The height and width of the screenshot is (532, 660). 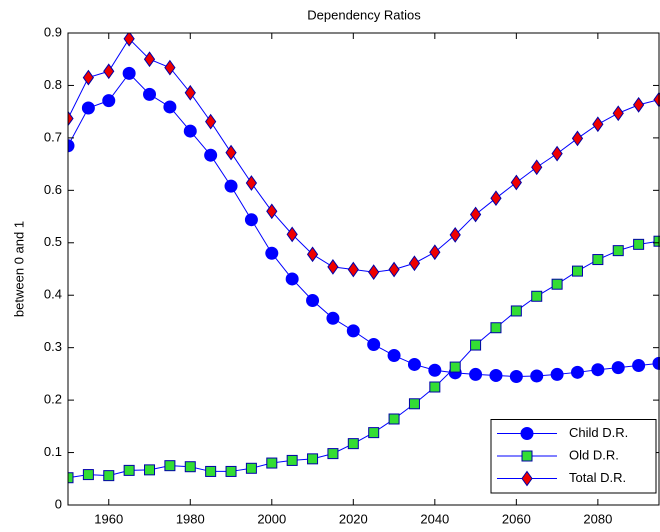 What do you see at coordinates (597, 477) in the screenshot?
I see `legend-label: Total D.R.` at bounding box center [597, 477].